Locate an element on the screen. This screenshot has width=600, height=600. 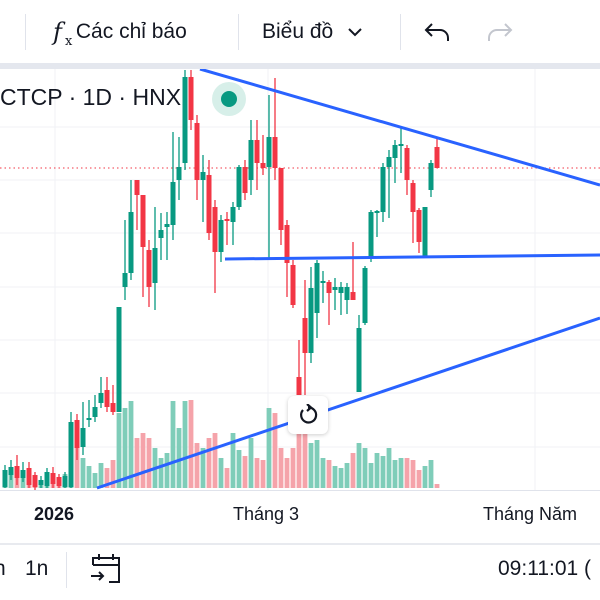
symbol-legend: CTCP · 1D · HNX is located at coordinates (91, 97).